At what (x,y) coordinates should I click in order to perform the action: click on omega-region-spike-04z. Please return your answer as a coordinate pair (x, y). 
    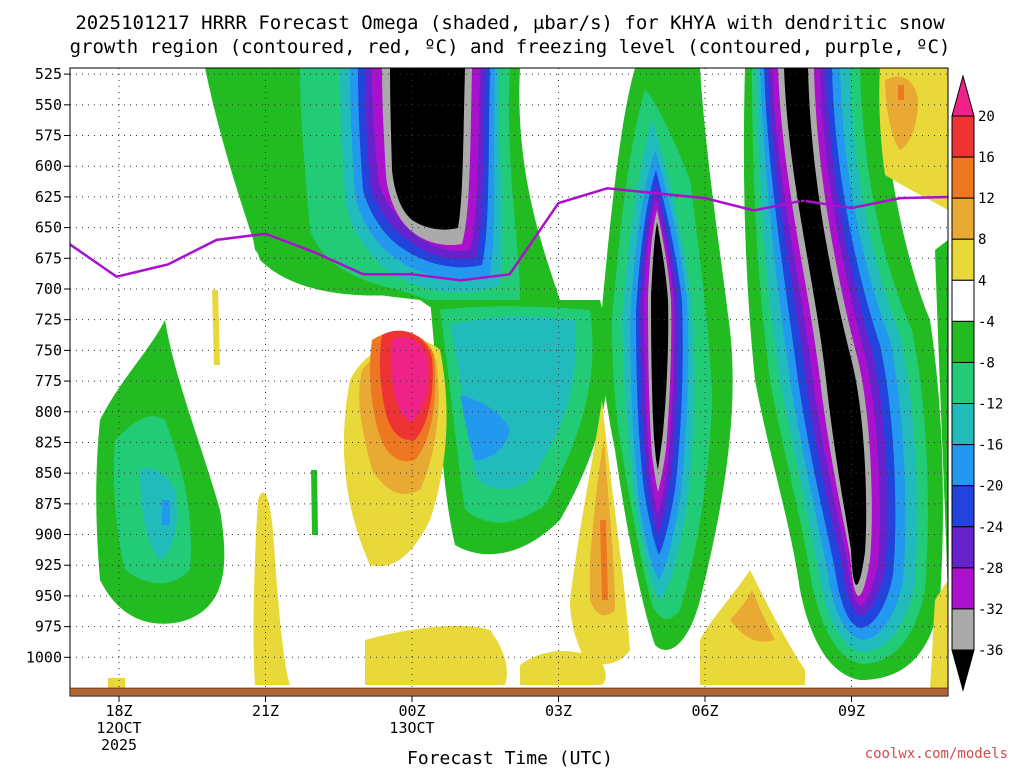
    Looking at the image, I should click on (666, 359).